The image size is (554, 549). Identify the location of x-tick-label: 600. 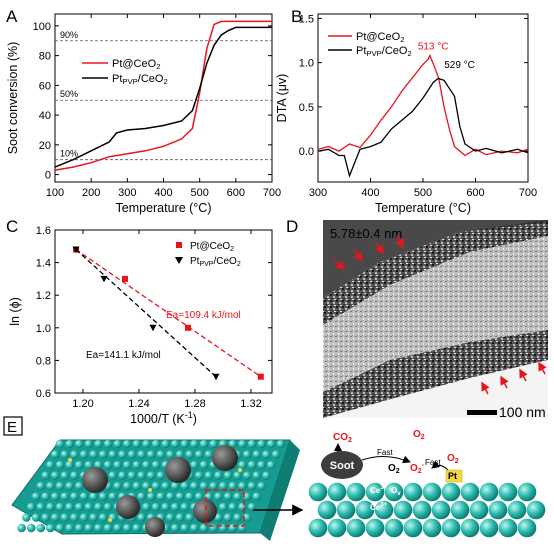
(475, 193).